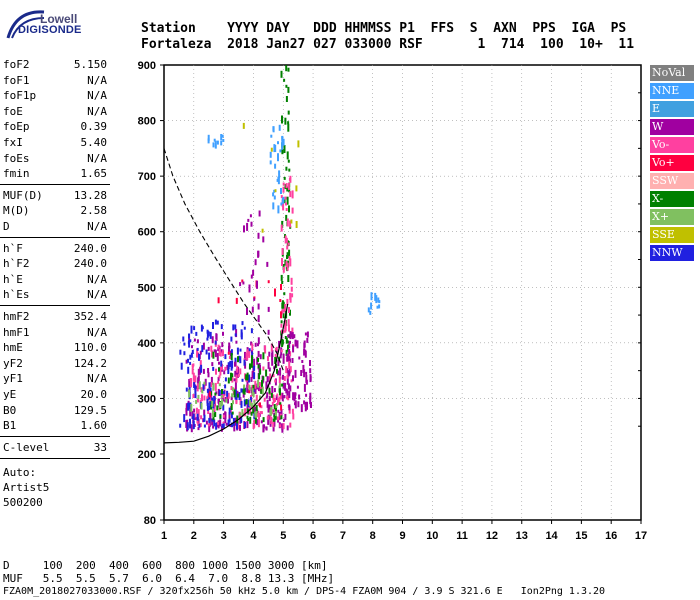 Image resolution: width=700 pixels, height=600 pixels. I want to click on electron-density-profile-curve, so click(226, 373).